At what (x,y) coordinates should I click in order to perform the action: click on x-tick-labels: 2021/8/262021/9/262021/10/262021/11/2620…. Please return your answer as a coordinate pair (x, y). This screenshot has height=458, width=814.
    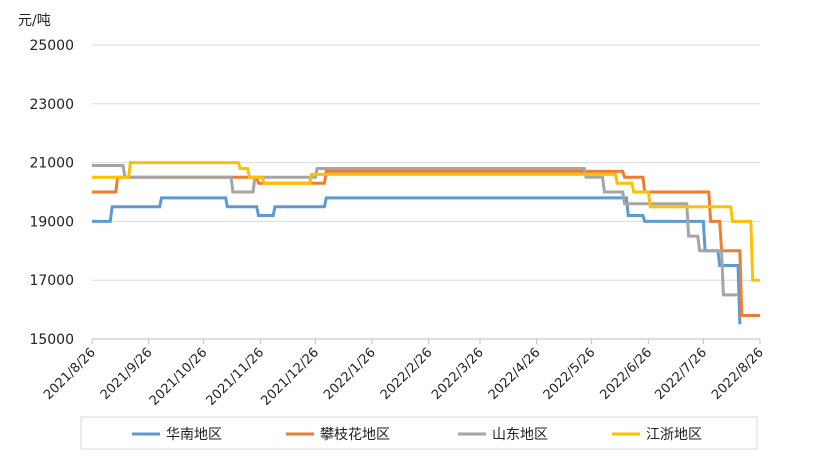
    Looking at the image, I should click on (404, 377).